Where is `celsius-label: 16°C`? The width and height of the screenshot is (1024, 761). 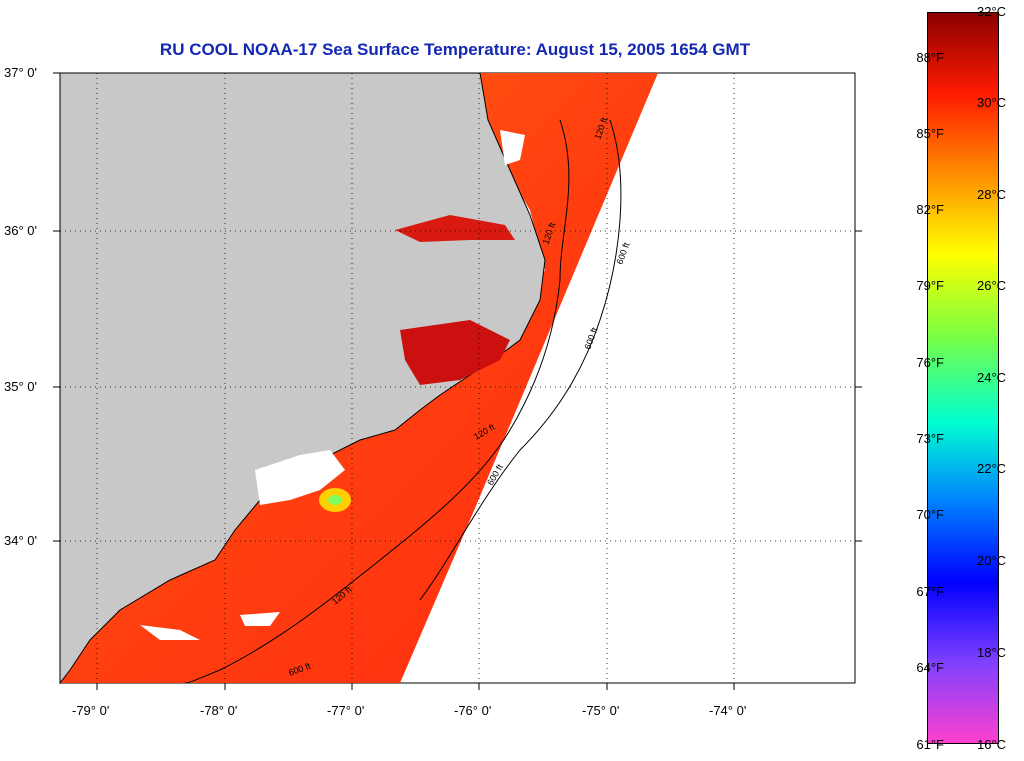 celsius-label: 16°C is located at coordinates (992, 744).